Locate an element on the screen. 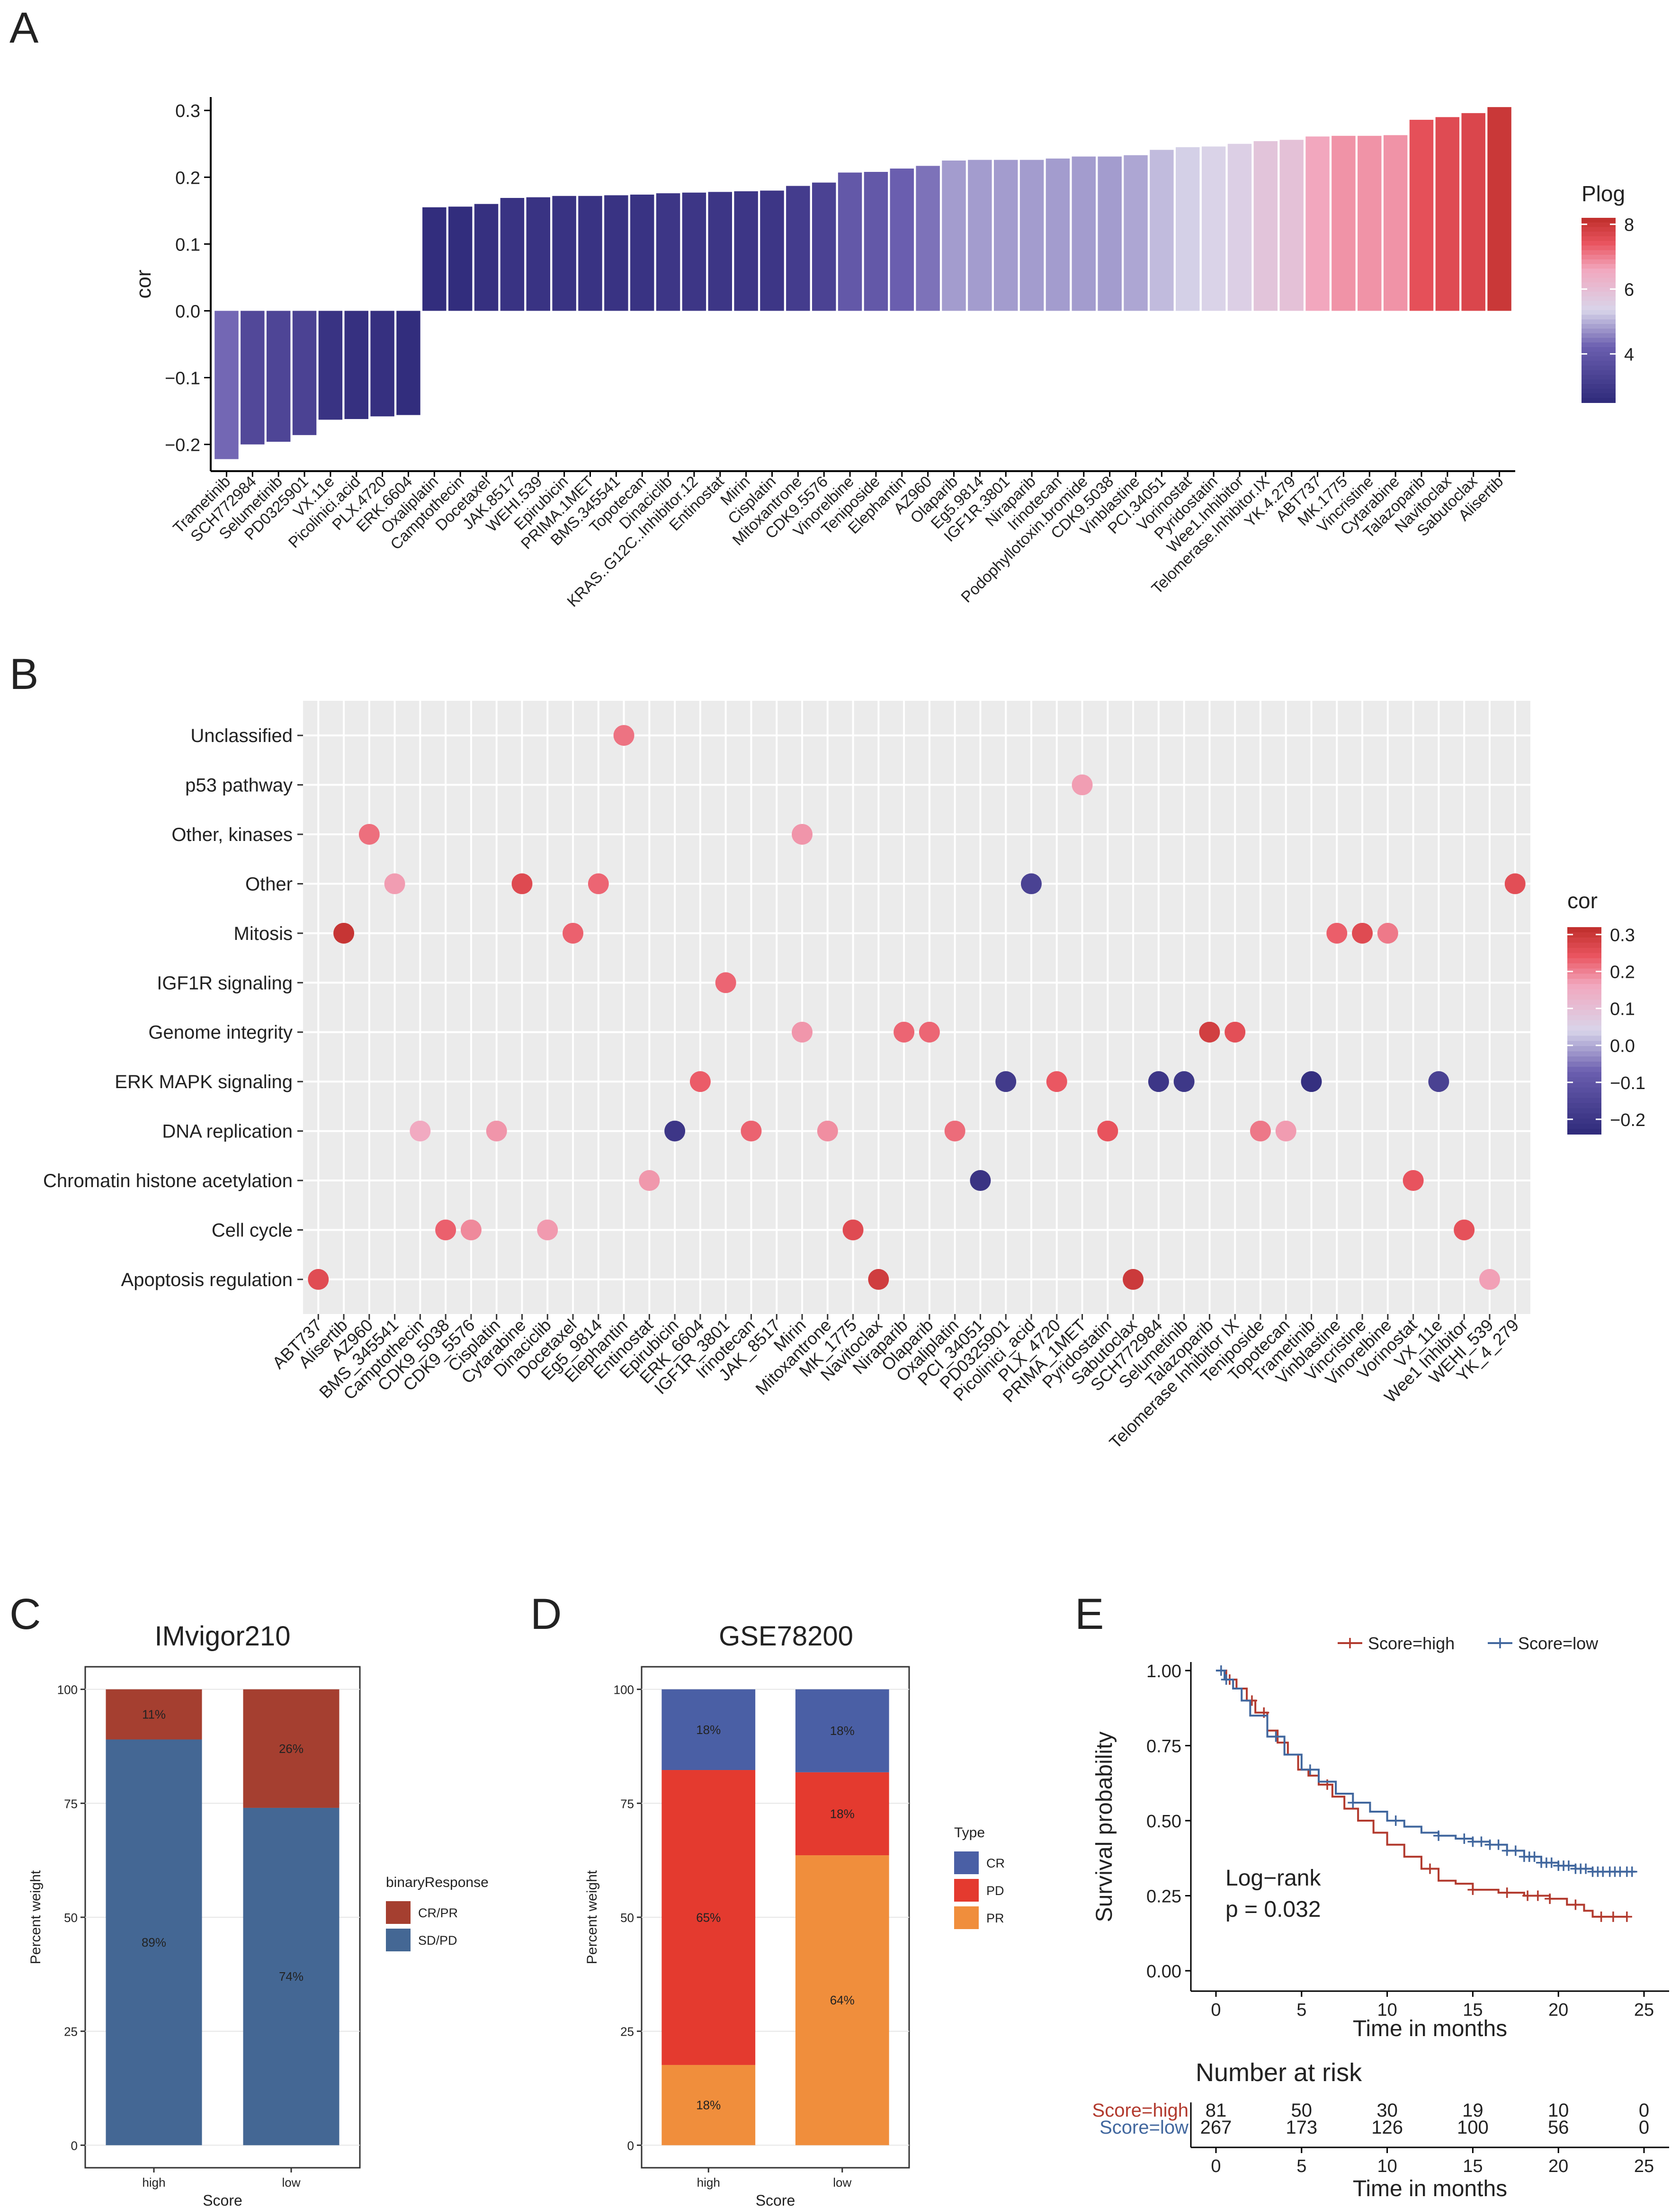 The height and width of the screenshot is (2208, 1680). bar-Entinostat is located at coordinates (720, 251).